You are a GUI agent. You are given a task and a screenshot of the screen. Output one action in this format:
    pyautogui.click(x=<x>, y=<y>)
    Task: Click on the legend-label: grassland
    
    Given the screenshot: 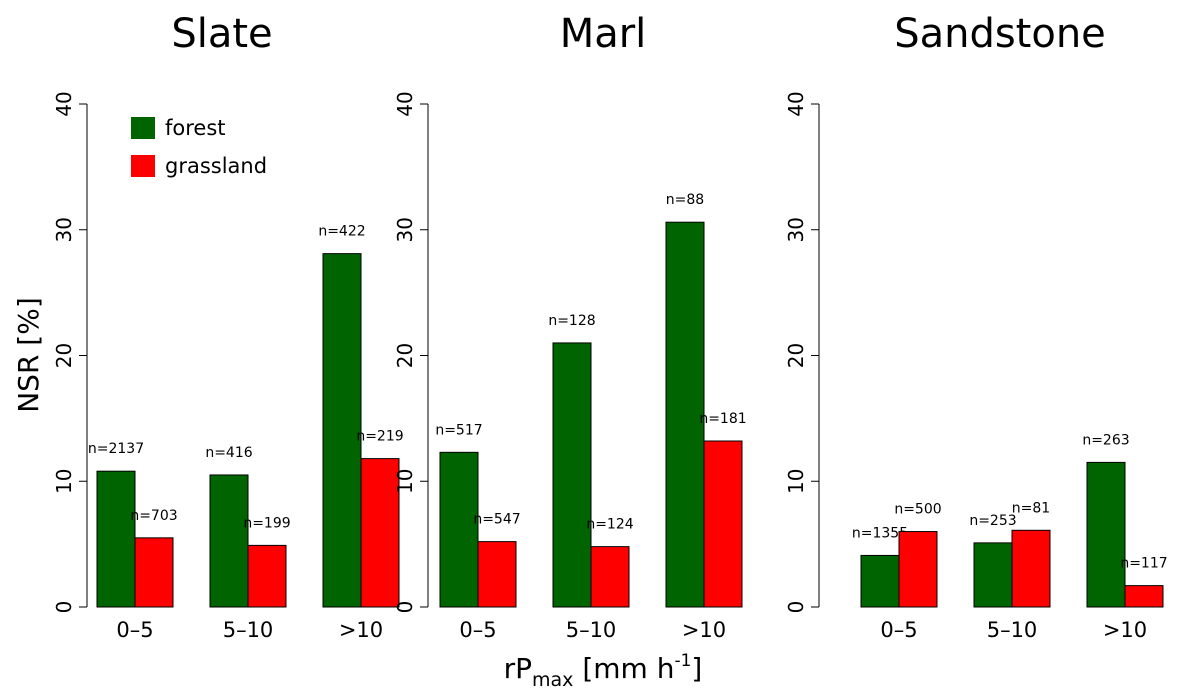 What is the action you would take?
    pyautogui.click(x=216, y=166)
    